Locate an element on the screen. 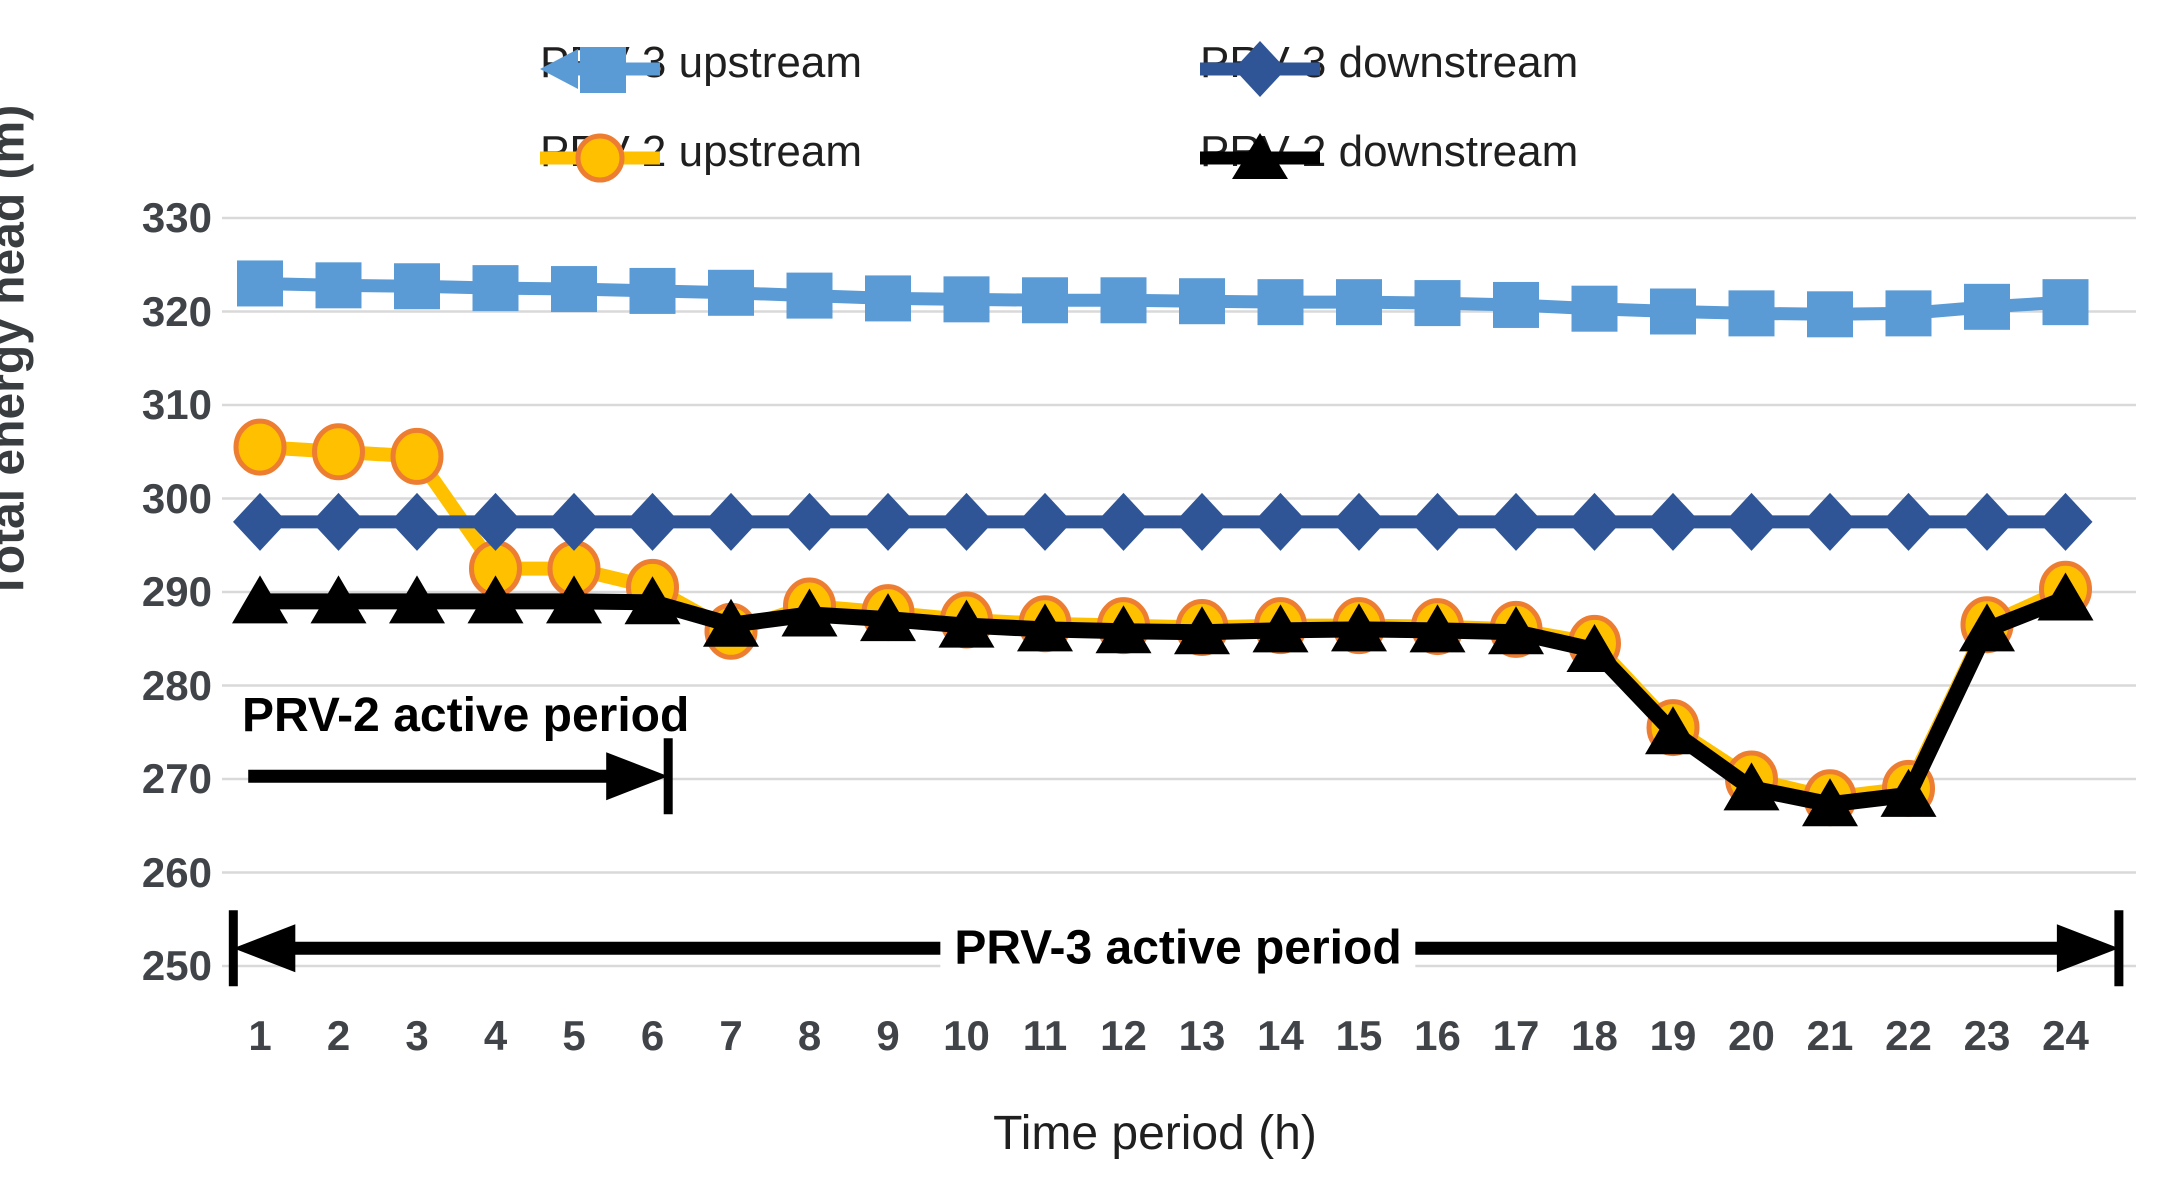 The image size is (2174, 1193). x-axis-title: Time period (h) is located at coordinates (1155, 1133).